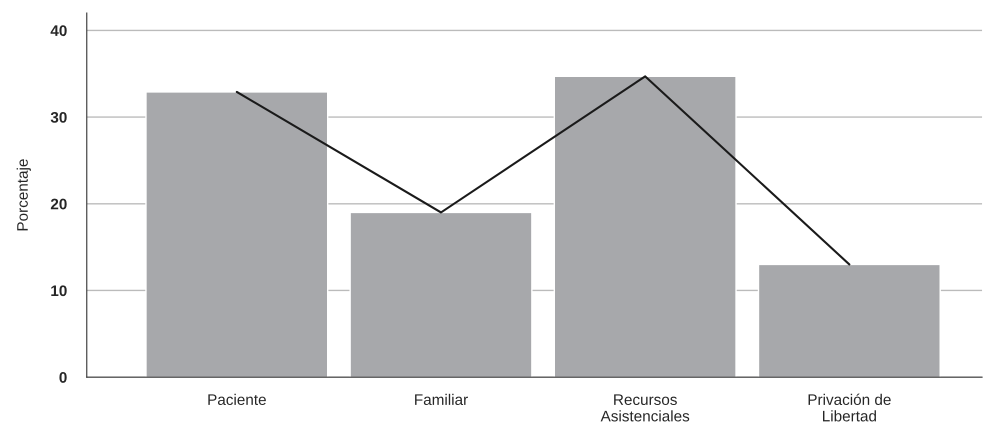 Image resolution: width=986 pixels, height=435 pixels. I want to click on x-tick-label: Privación de Libertad, so click(849, 408).